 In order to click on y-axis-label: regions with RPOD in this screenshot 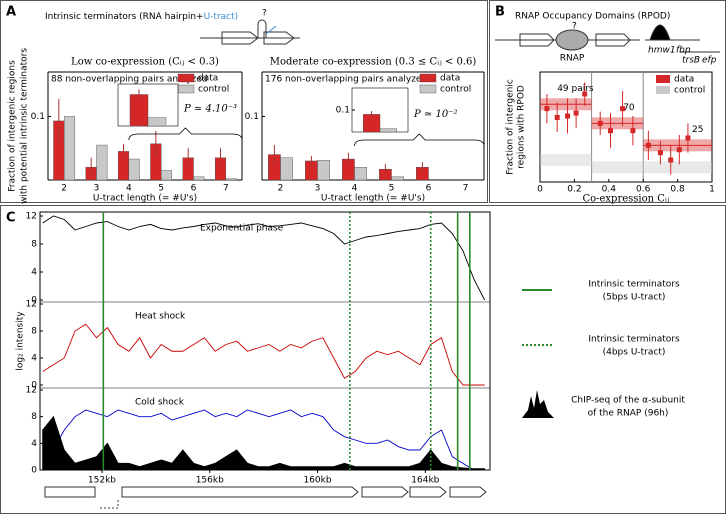, I will do `click(522, 127)`.